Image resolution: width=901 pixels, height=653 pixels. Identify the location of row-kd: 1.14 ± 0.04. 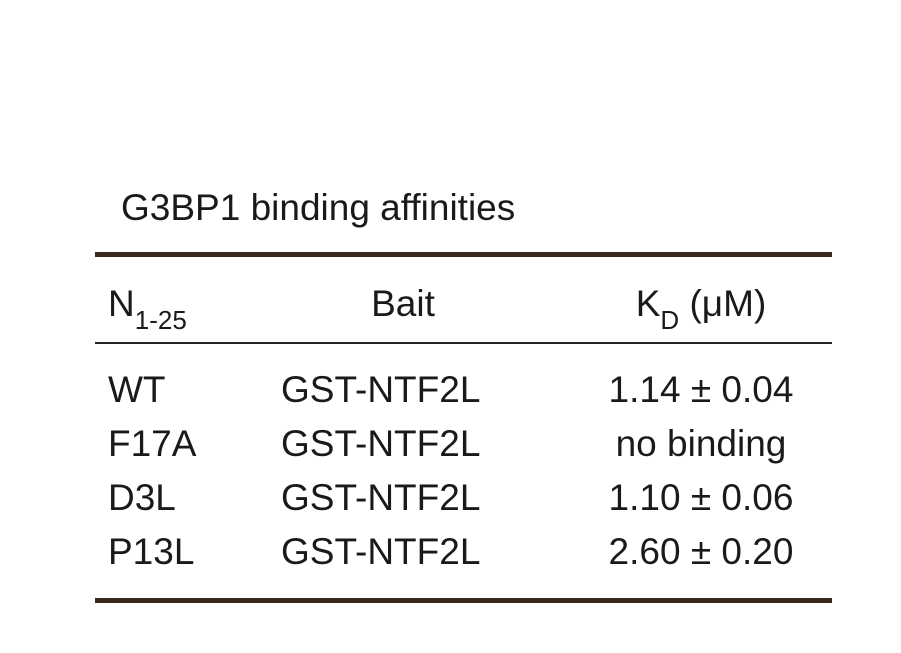
(701, 389).